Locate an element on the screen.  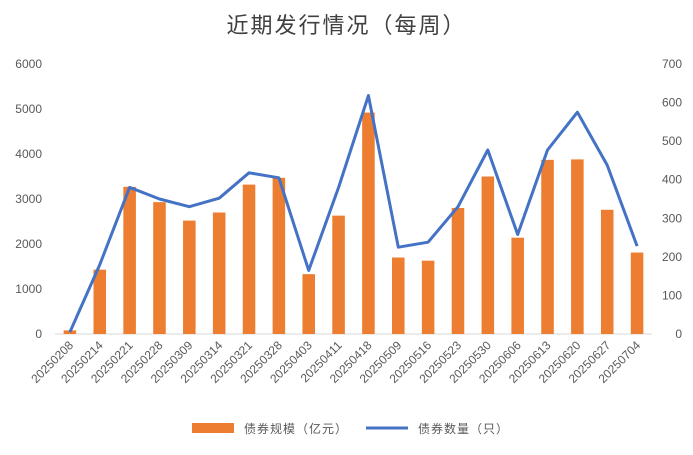
left-tick-label: 5000 is located at coordinates (28, 109).